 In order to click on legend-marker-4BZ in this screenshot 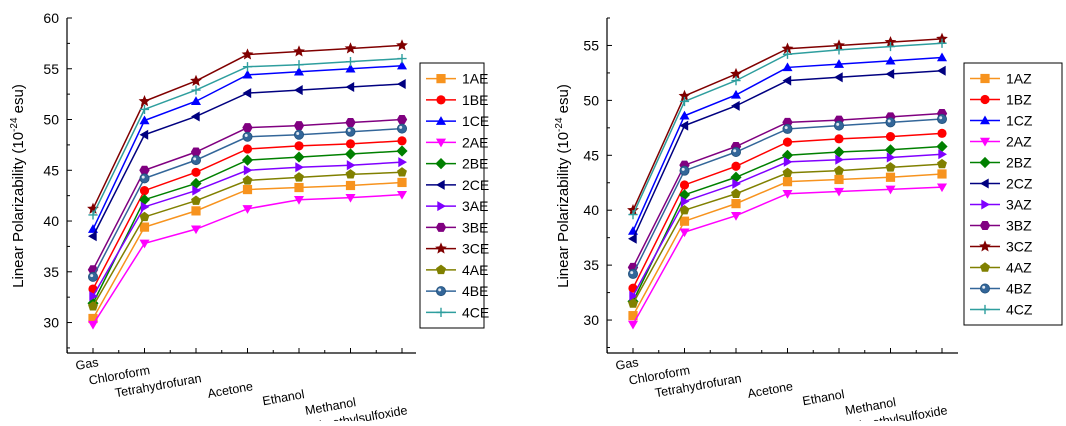, I will do `click(985, 288)`.